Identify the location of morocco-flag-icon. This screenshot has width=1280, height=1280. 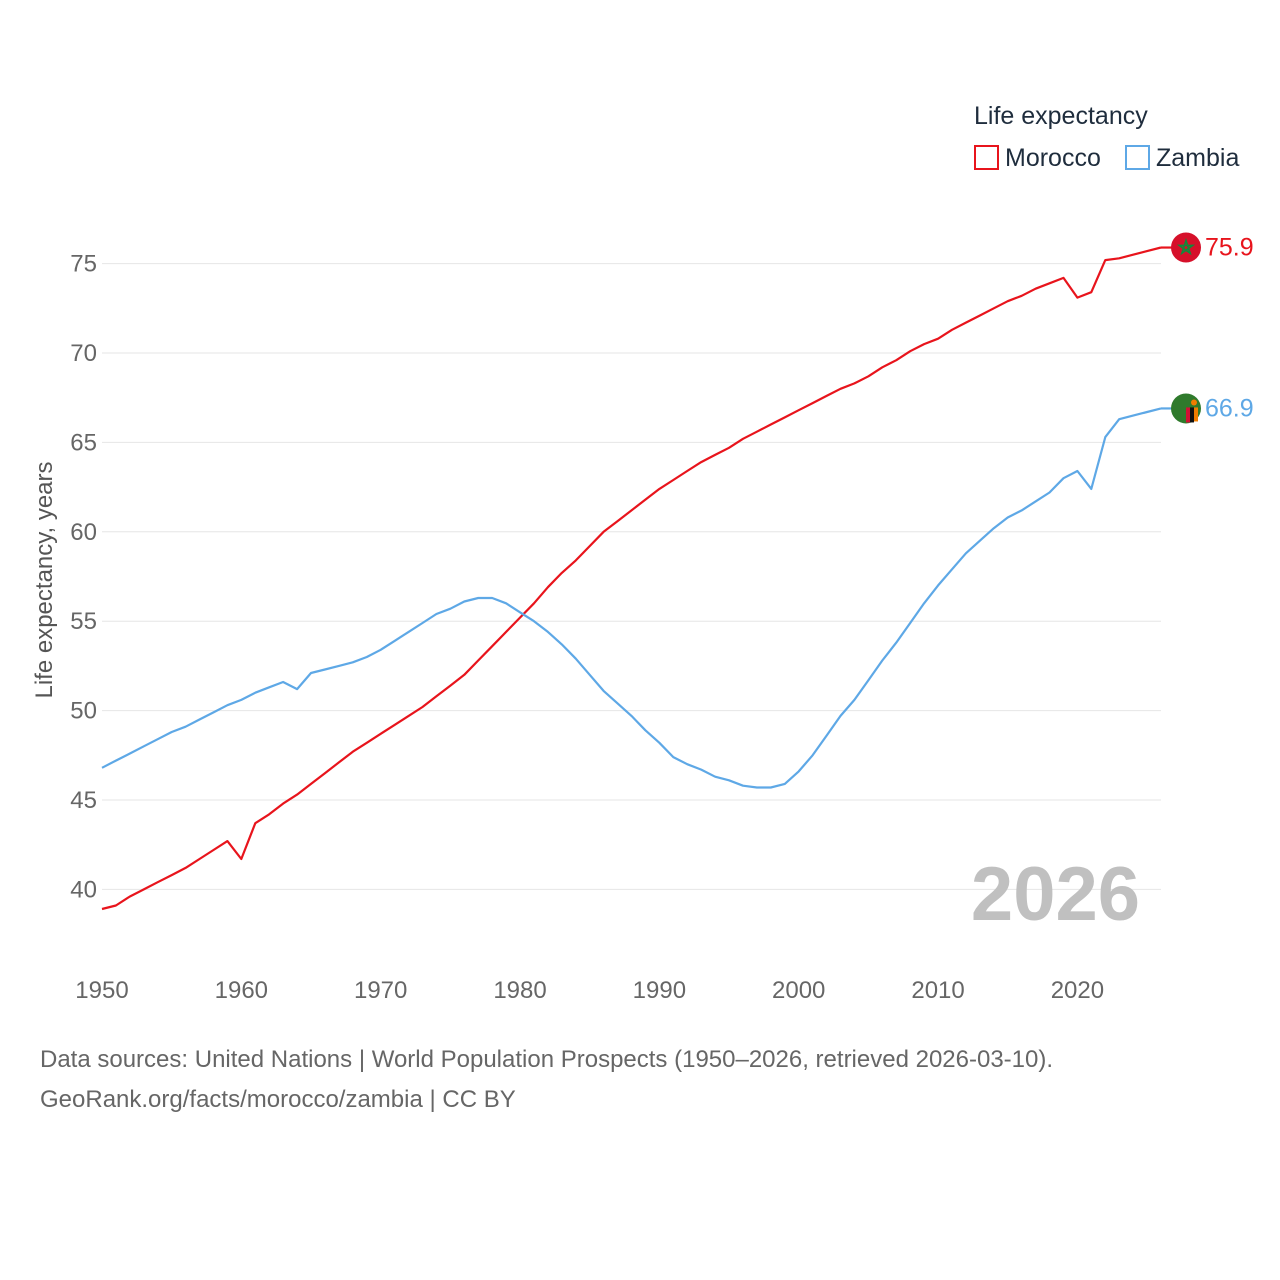
(1186, 247).